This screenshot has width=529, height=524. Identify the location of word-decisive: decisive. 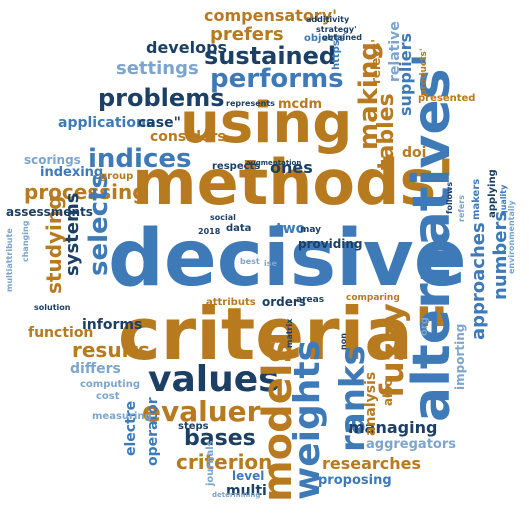
(287, 259).